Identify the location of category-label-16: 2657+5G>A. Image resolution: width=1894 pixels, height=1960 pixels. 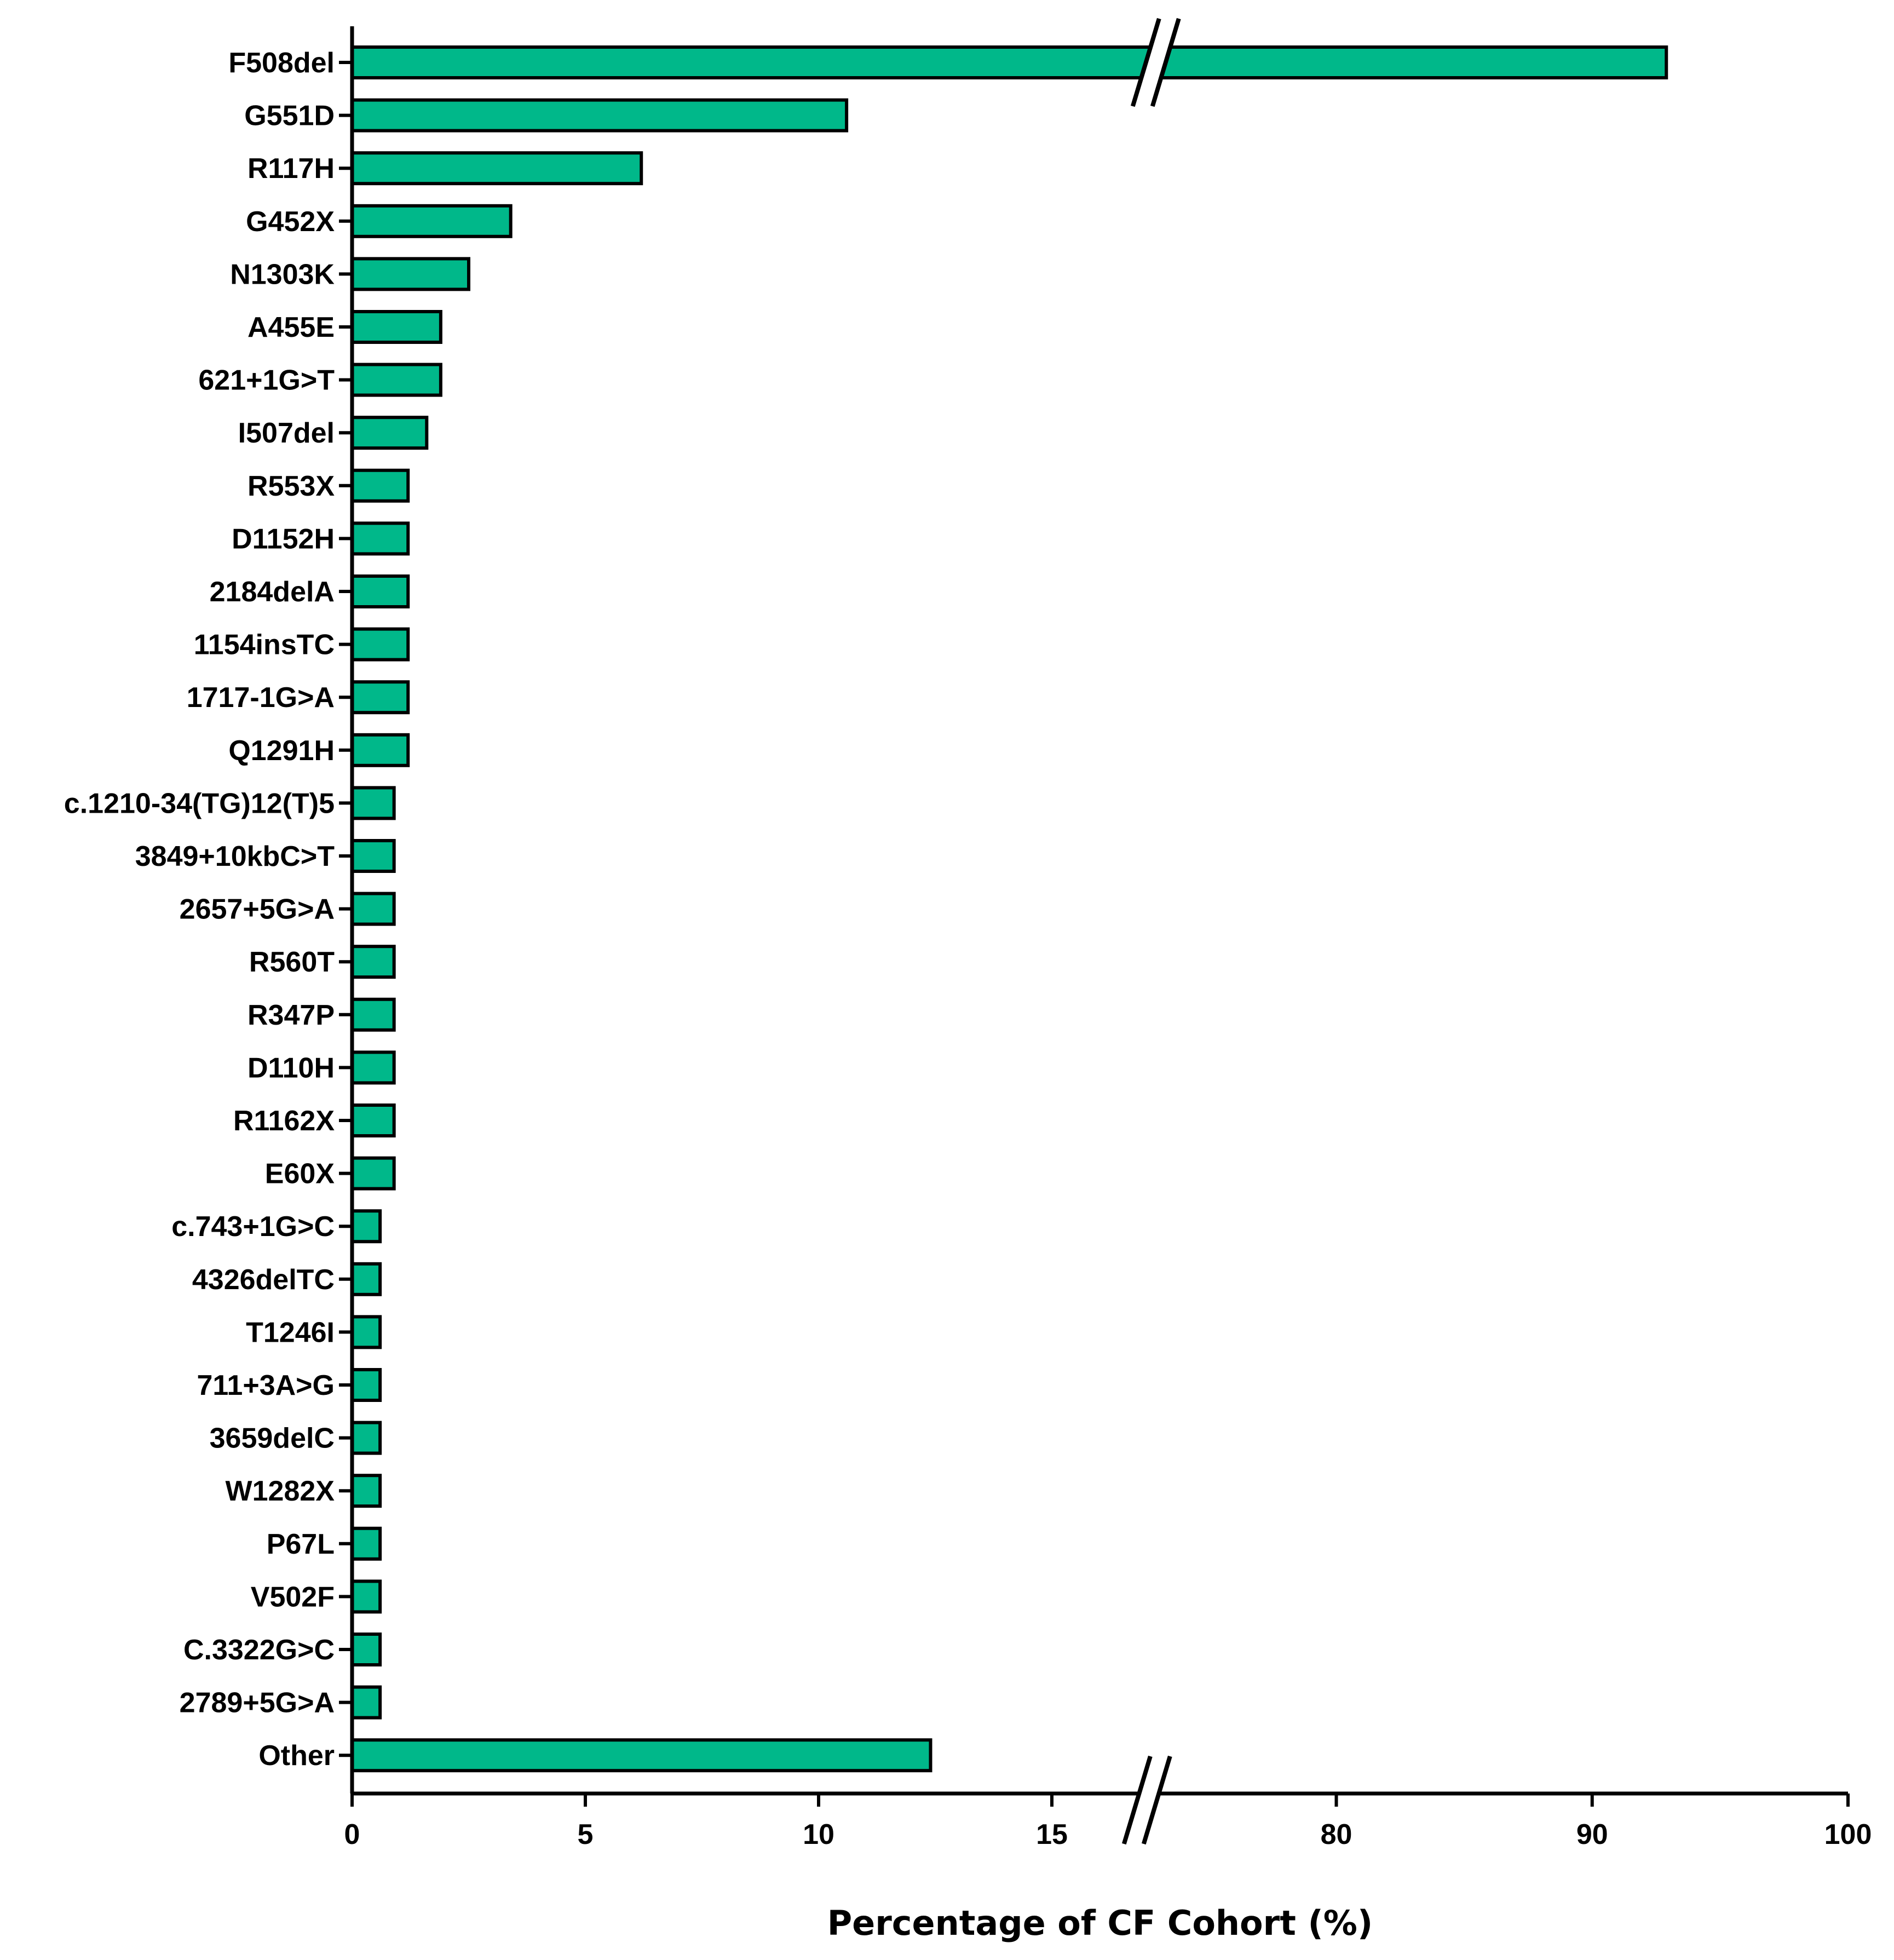
(257, 910).